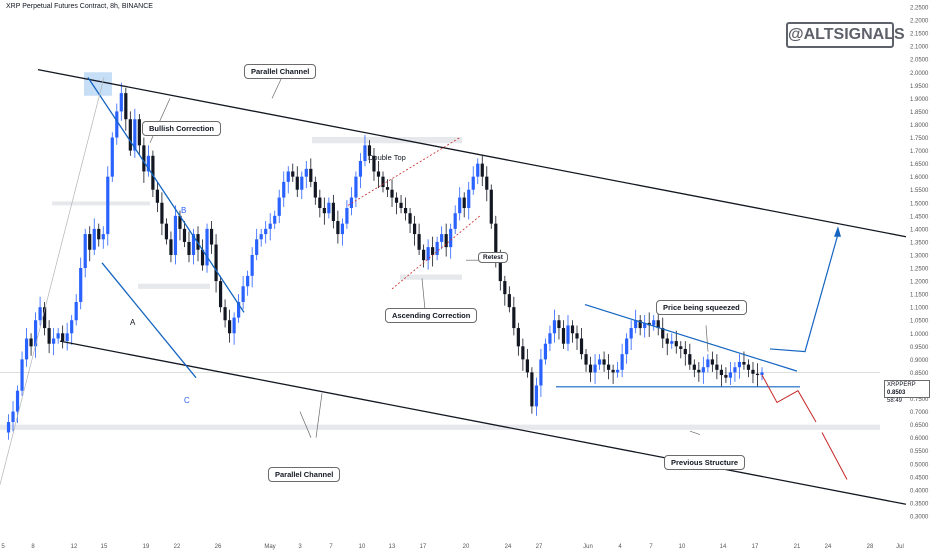  What do you see at coordinates (466, 547) in the screenshot?
I see `x-tick-label: 20` at bounding box center [466, 547].